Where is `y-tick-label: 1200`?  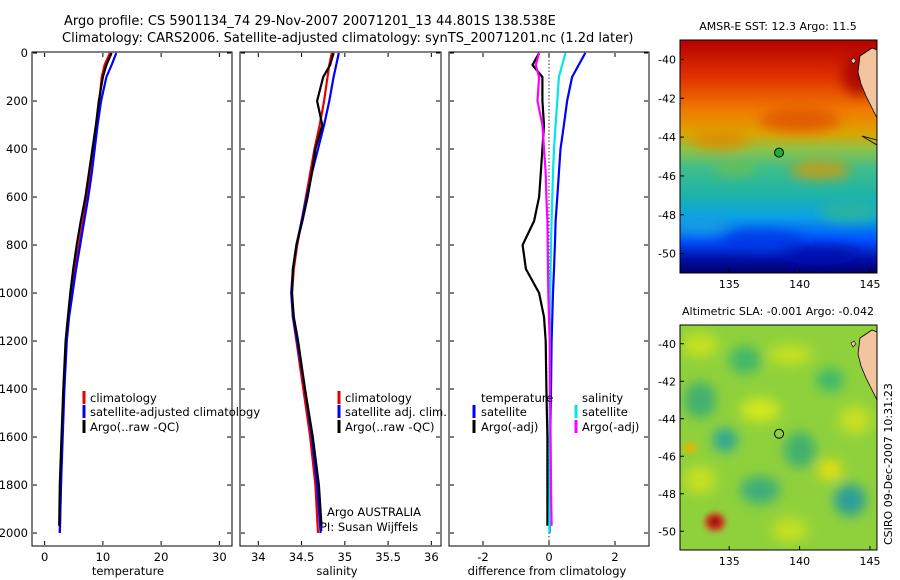 y-tick-label: 1200 is located at coordinates (14, 341).